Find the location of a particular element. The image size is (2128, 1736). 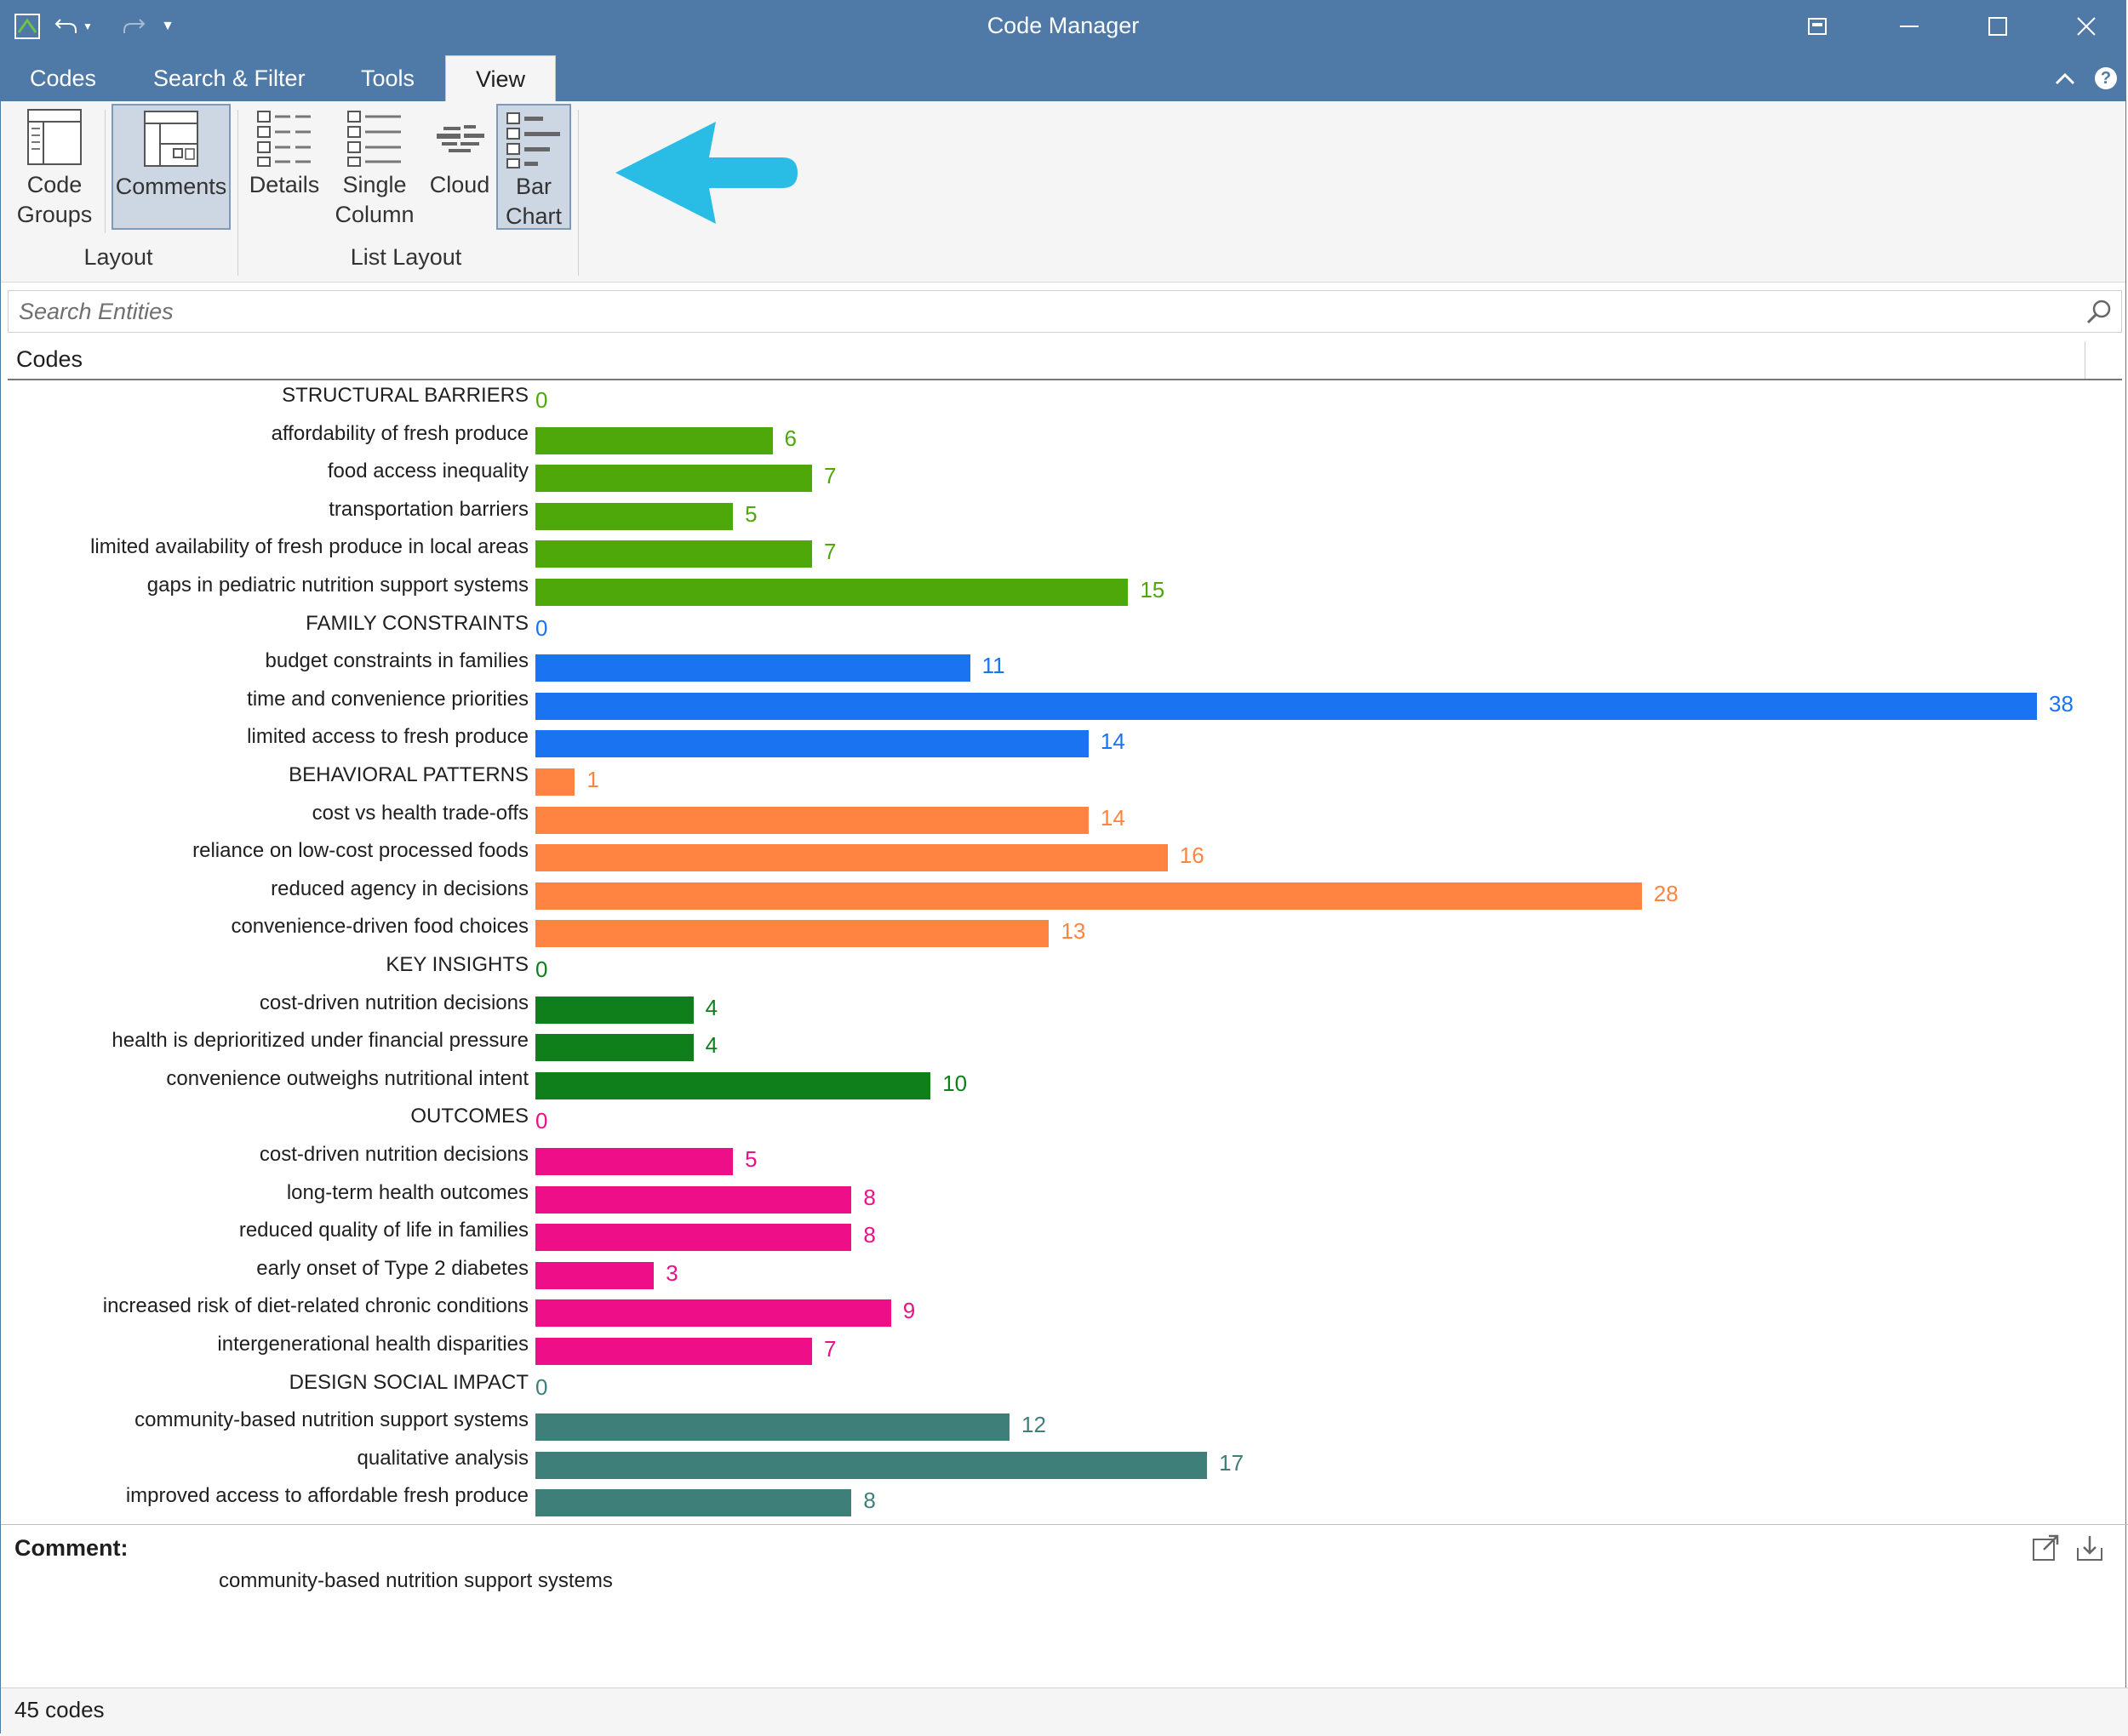

title-bar: ▼ ▼ Code Manager is located at coordinates (1063, 28).